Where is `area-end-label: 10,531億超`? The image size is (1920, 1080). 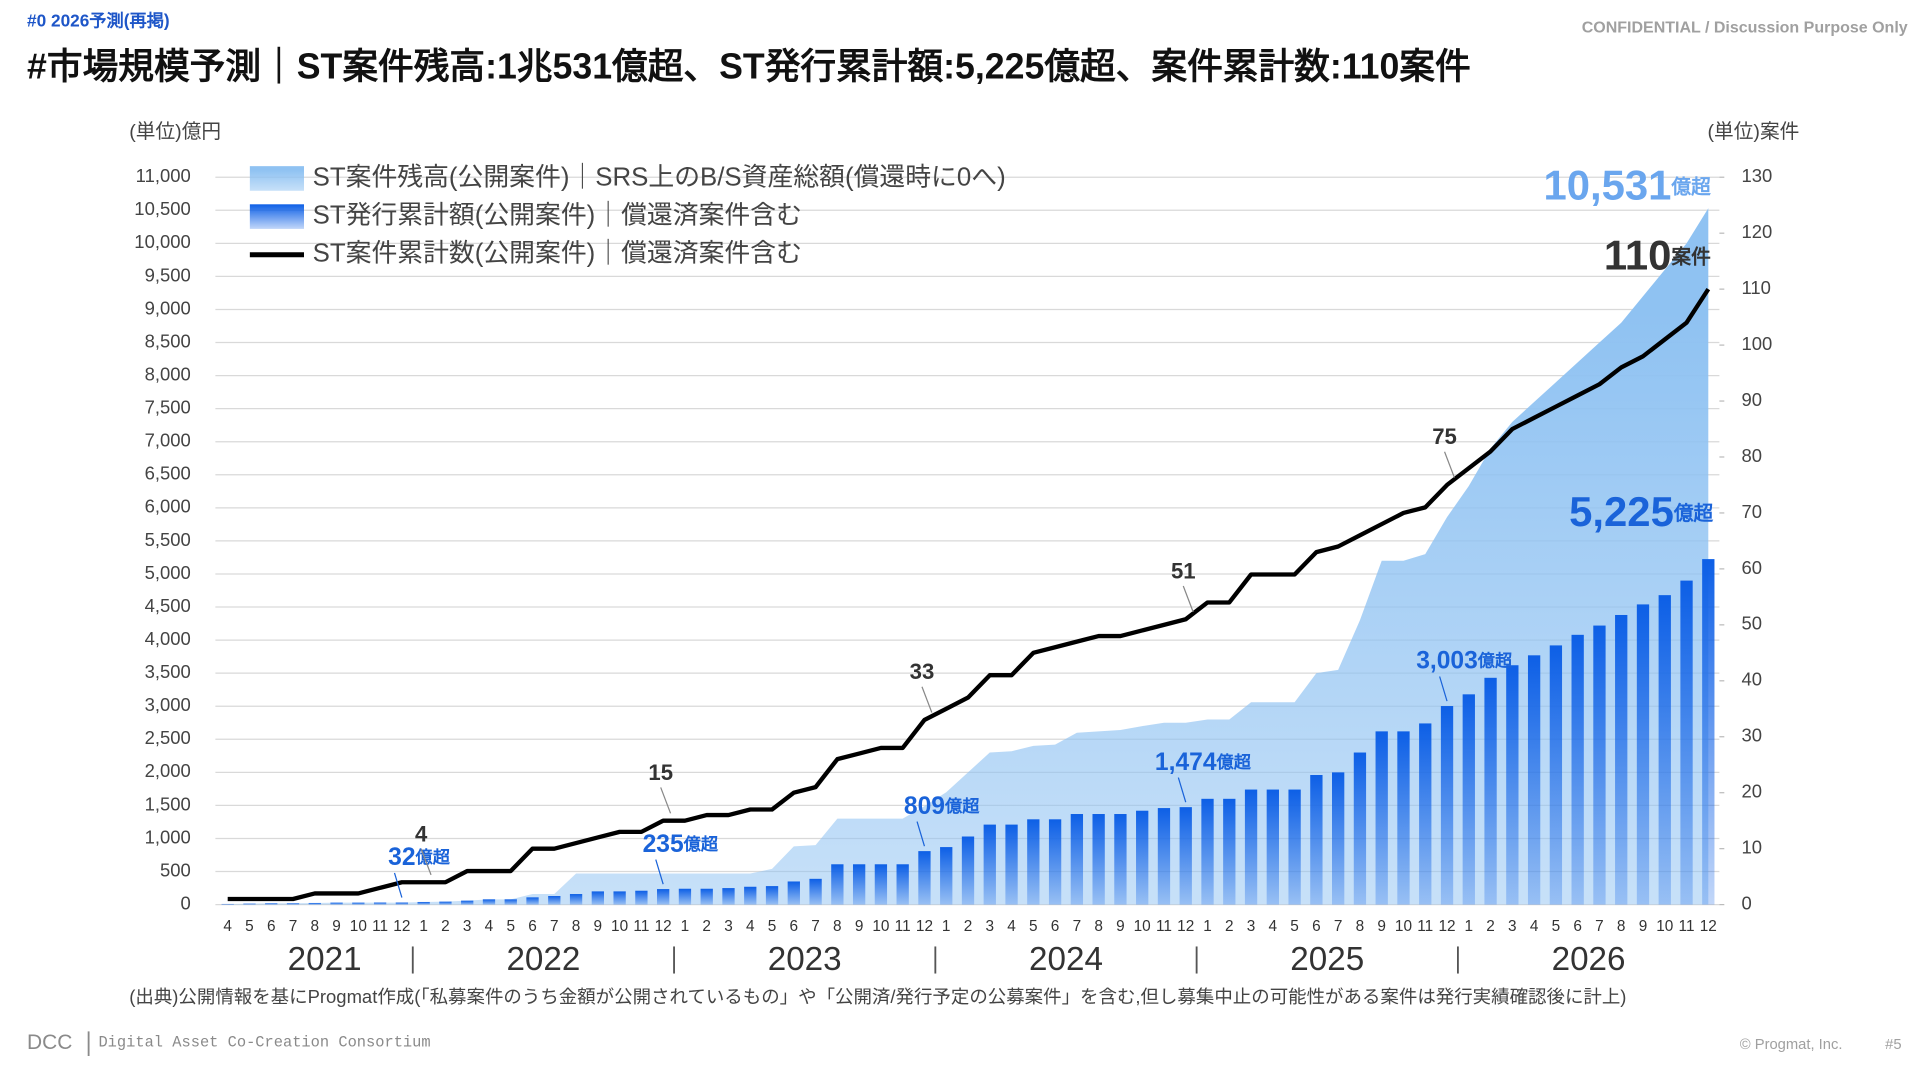 area-end-label: 10,531億超 is located at coordinates (1627, 185).